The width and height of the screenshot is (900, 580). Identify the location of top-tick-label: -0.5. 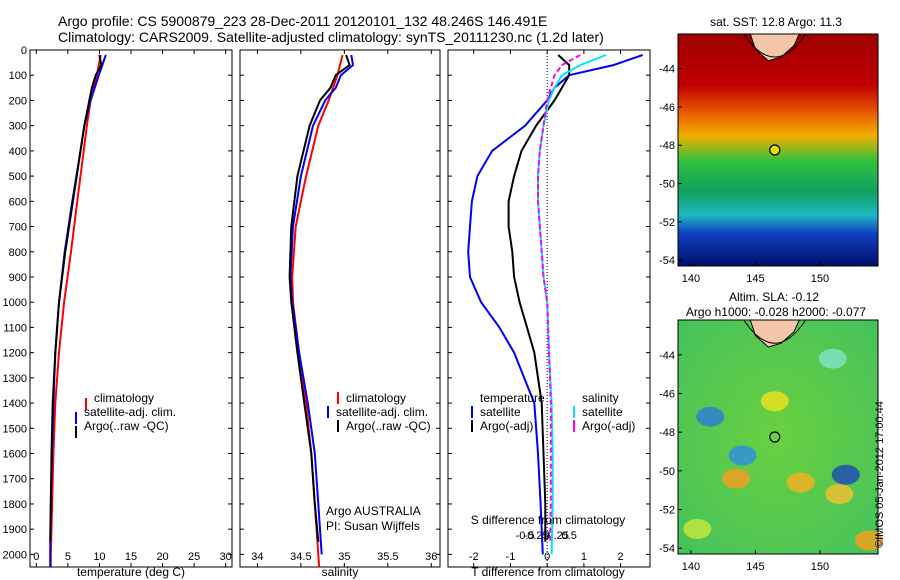
(525, 536).